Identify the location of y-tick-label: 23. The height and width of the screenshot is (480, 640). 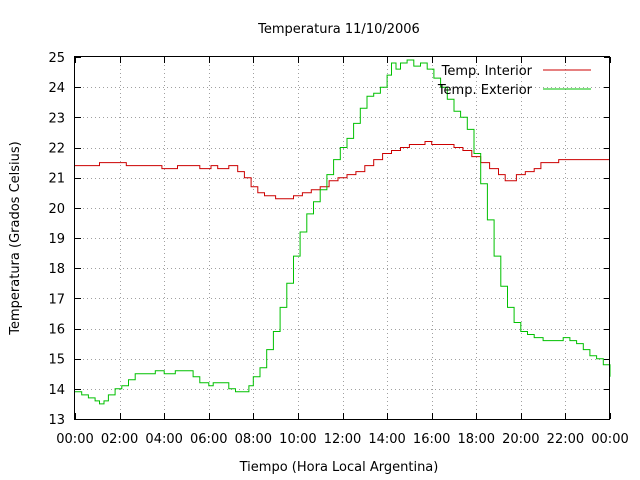
(56, 118).